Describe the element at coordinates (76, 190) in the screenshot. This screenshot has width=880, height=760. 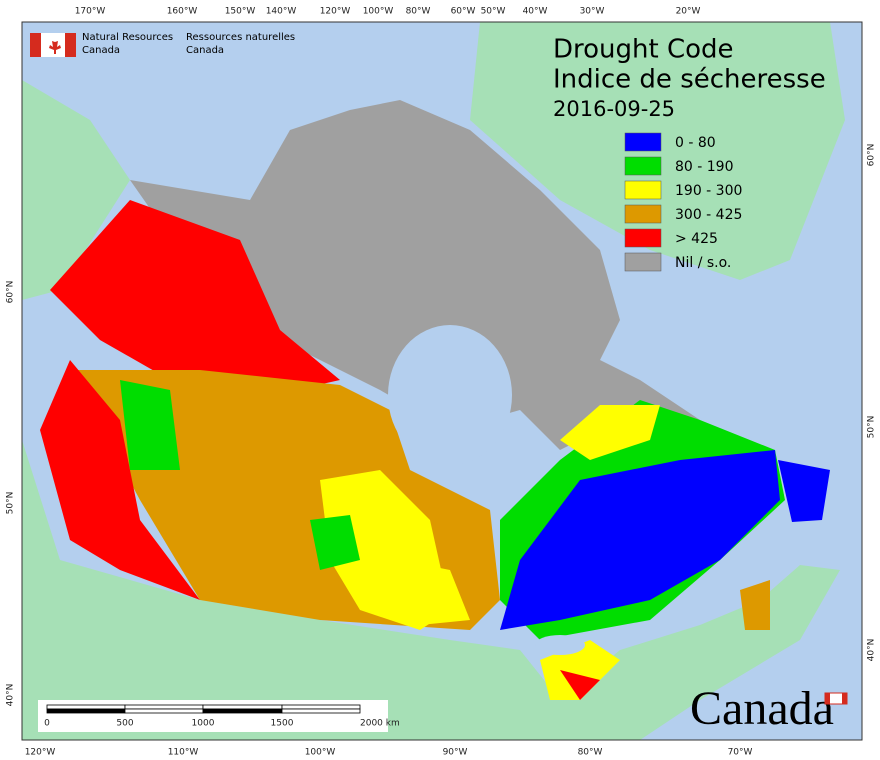
I see `alaska` at that location.